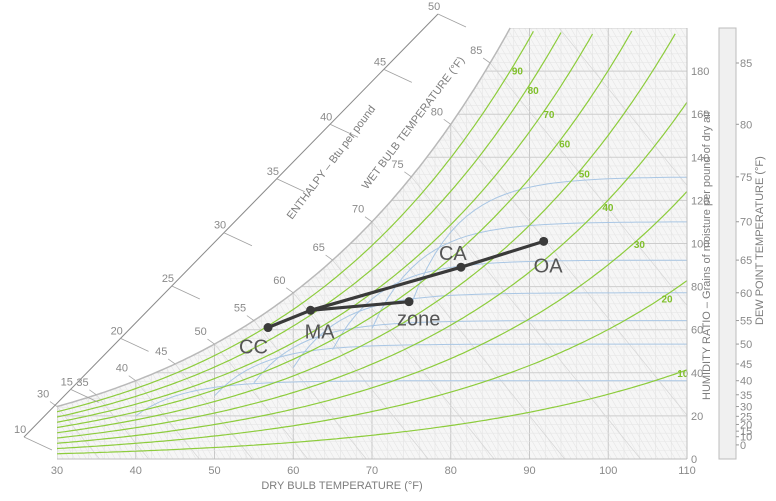 This screenshot has width=776, height=501. What do you see at coordinates (518, 72) in the screenshot?
I see `rh-label-90: 90` at bounding box center [518, 72].